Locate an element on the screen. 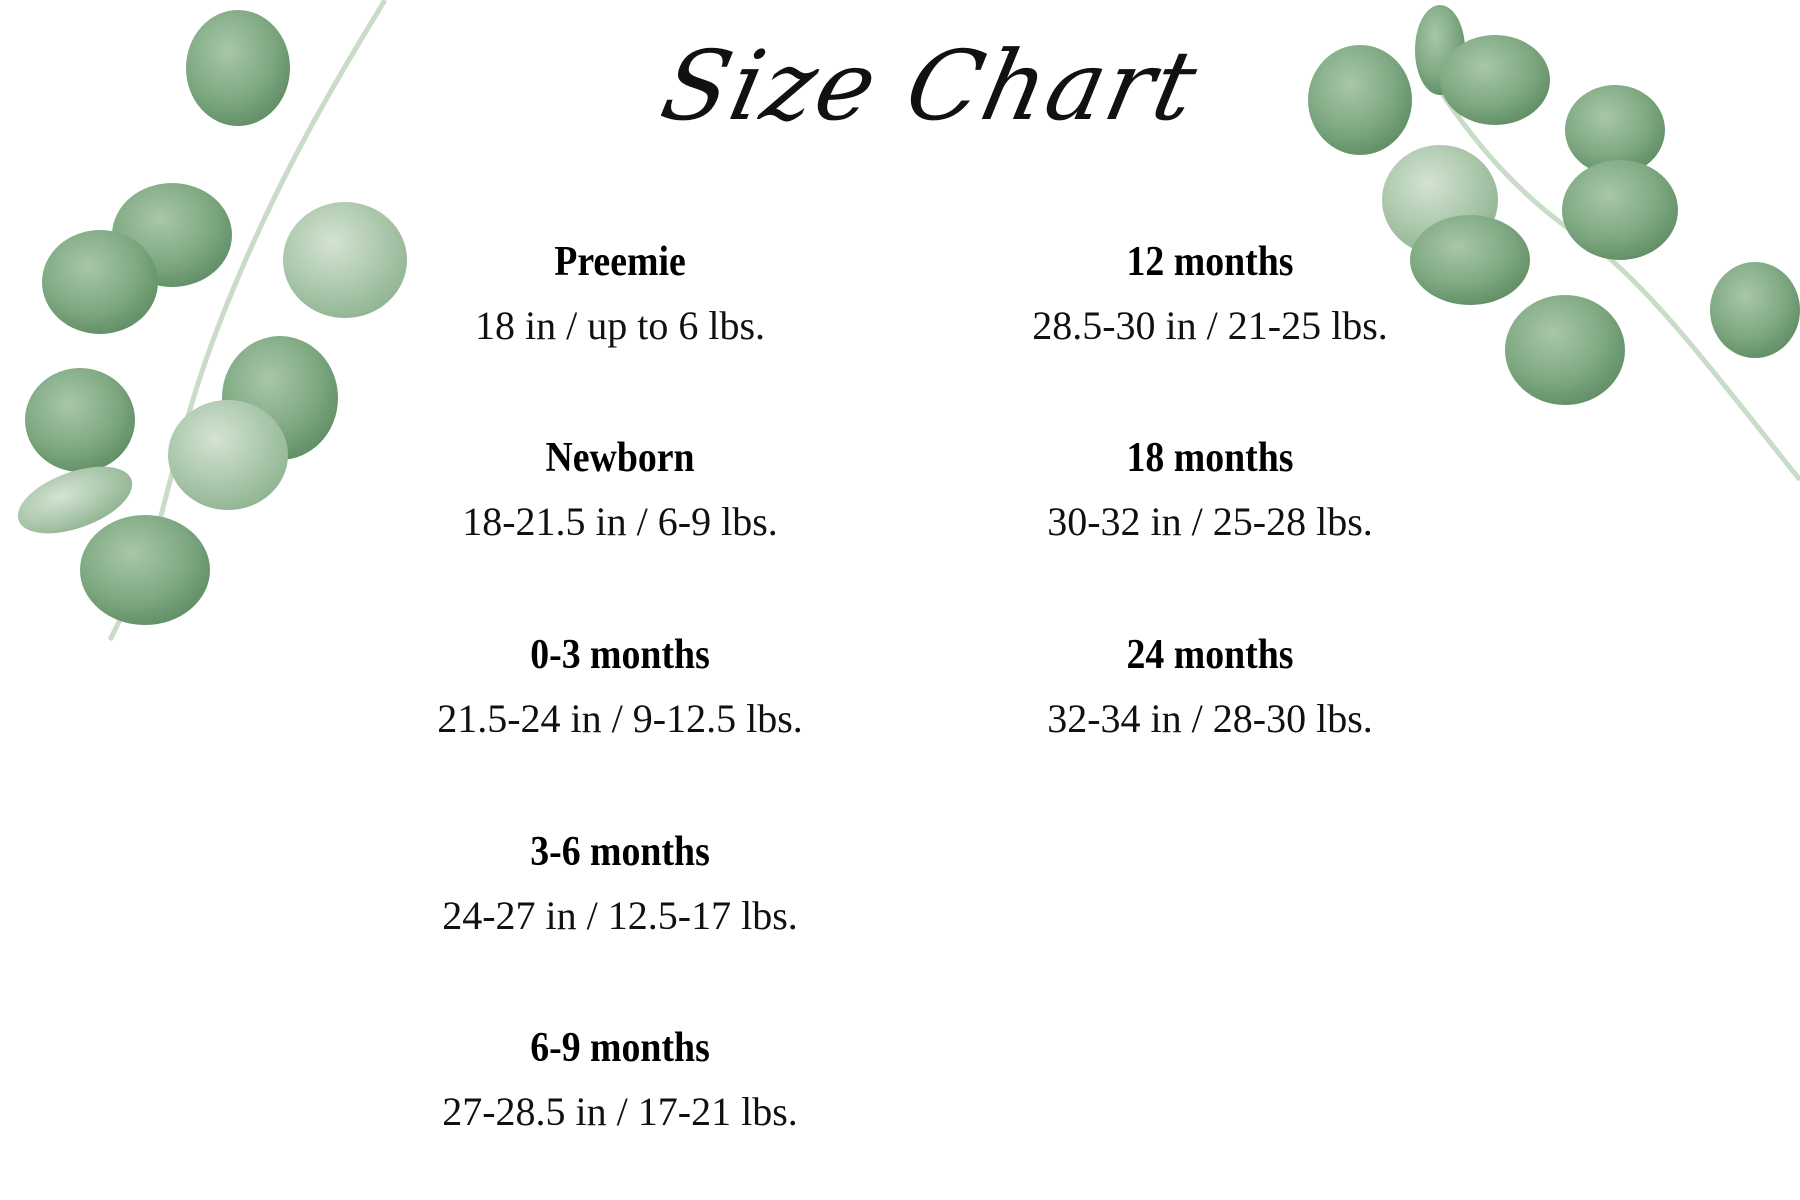 This screenshot has height=1200, width=1800. size-entry: 3-6 months 24-27 in / 12.5-17 lbs. is located at coordinates (620, 884).